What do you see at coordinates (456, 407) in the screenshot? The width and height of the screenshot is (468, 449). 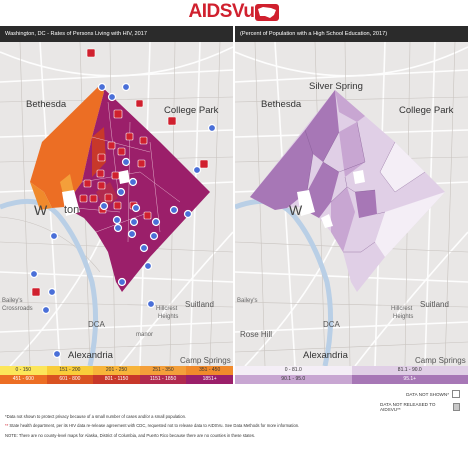 I see `no-data-released-swatch` at bounding box center [456, 407].